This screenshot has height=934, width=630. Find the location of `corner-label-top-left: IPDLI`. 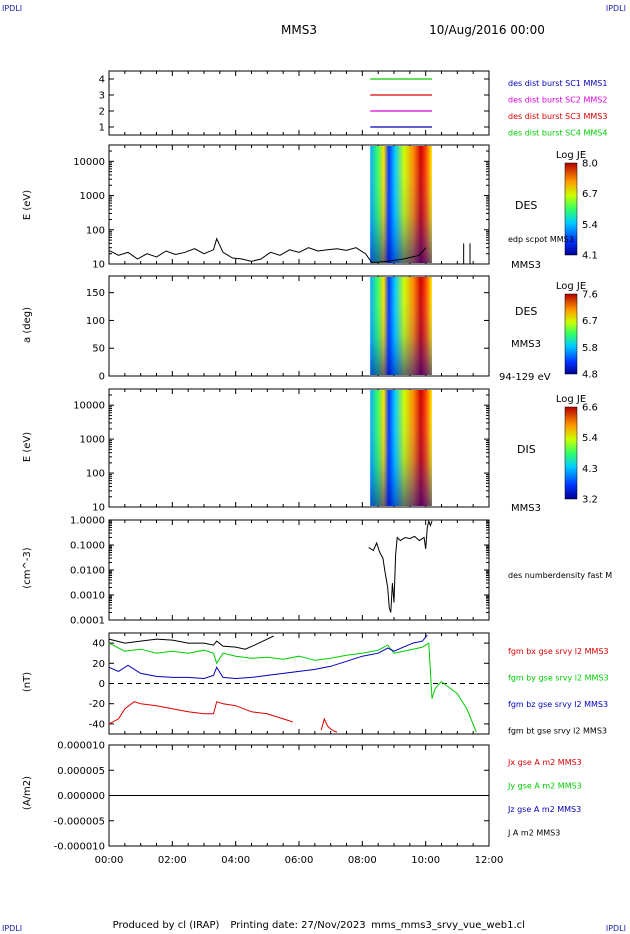

corner-label-top-left: IPDLI is located at coordinates (12, 8).